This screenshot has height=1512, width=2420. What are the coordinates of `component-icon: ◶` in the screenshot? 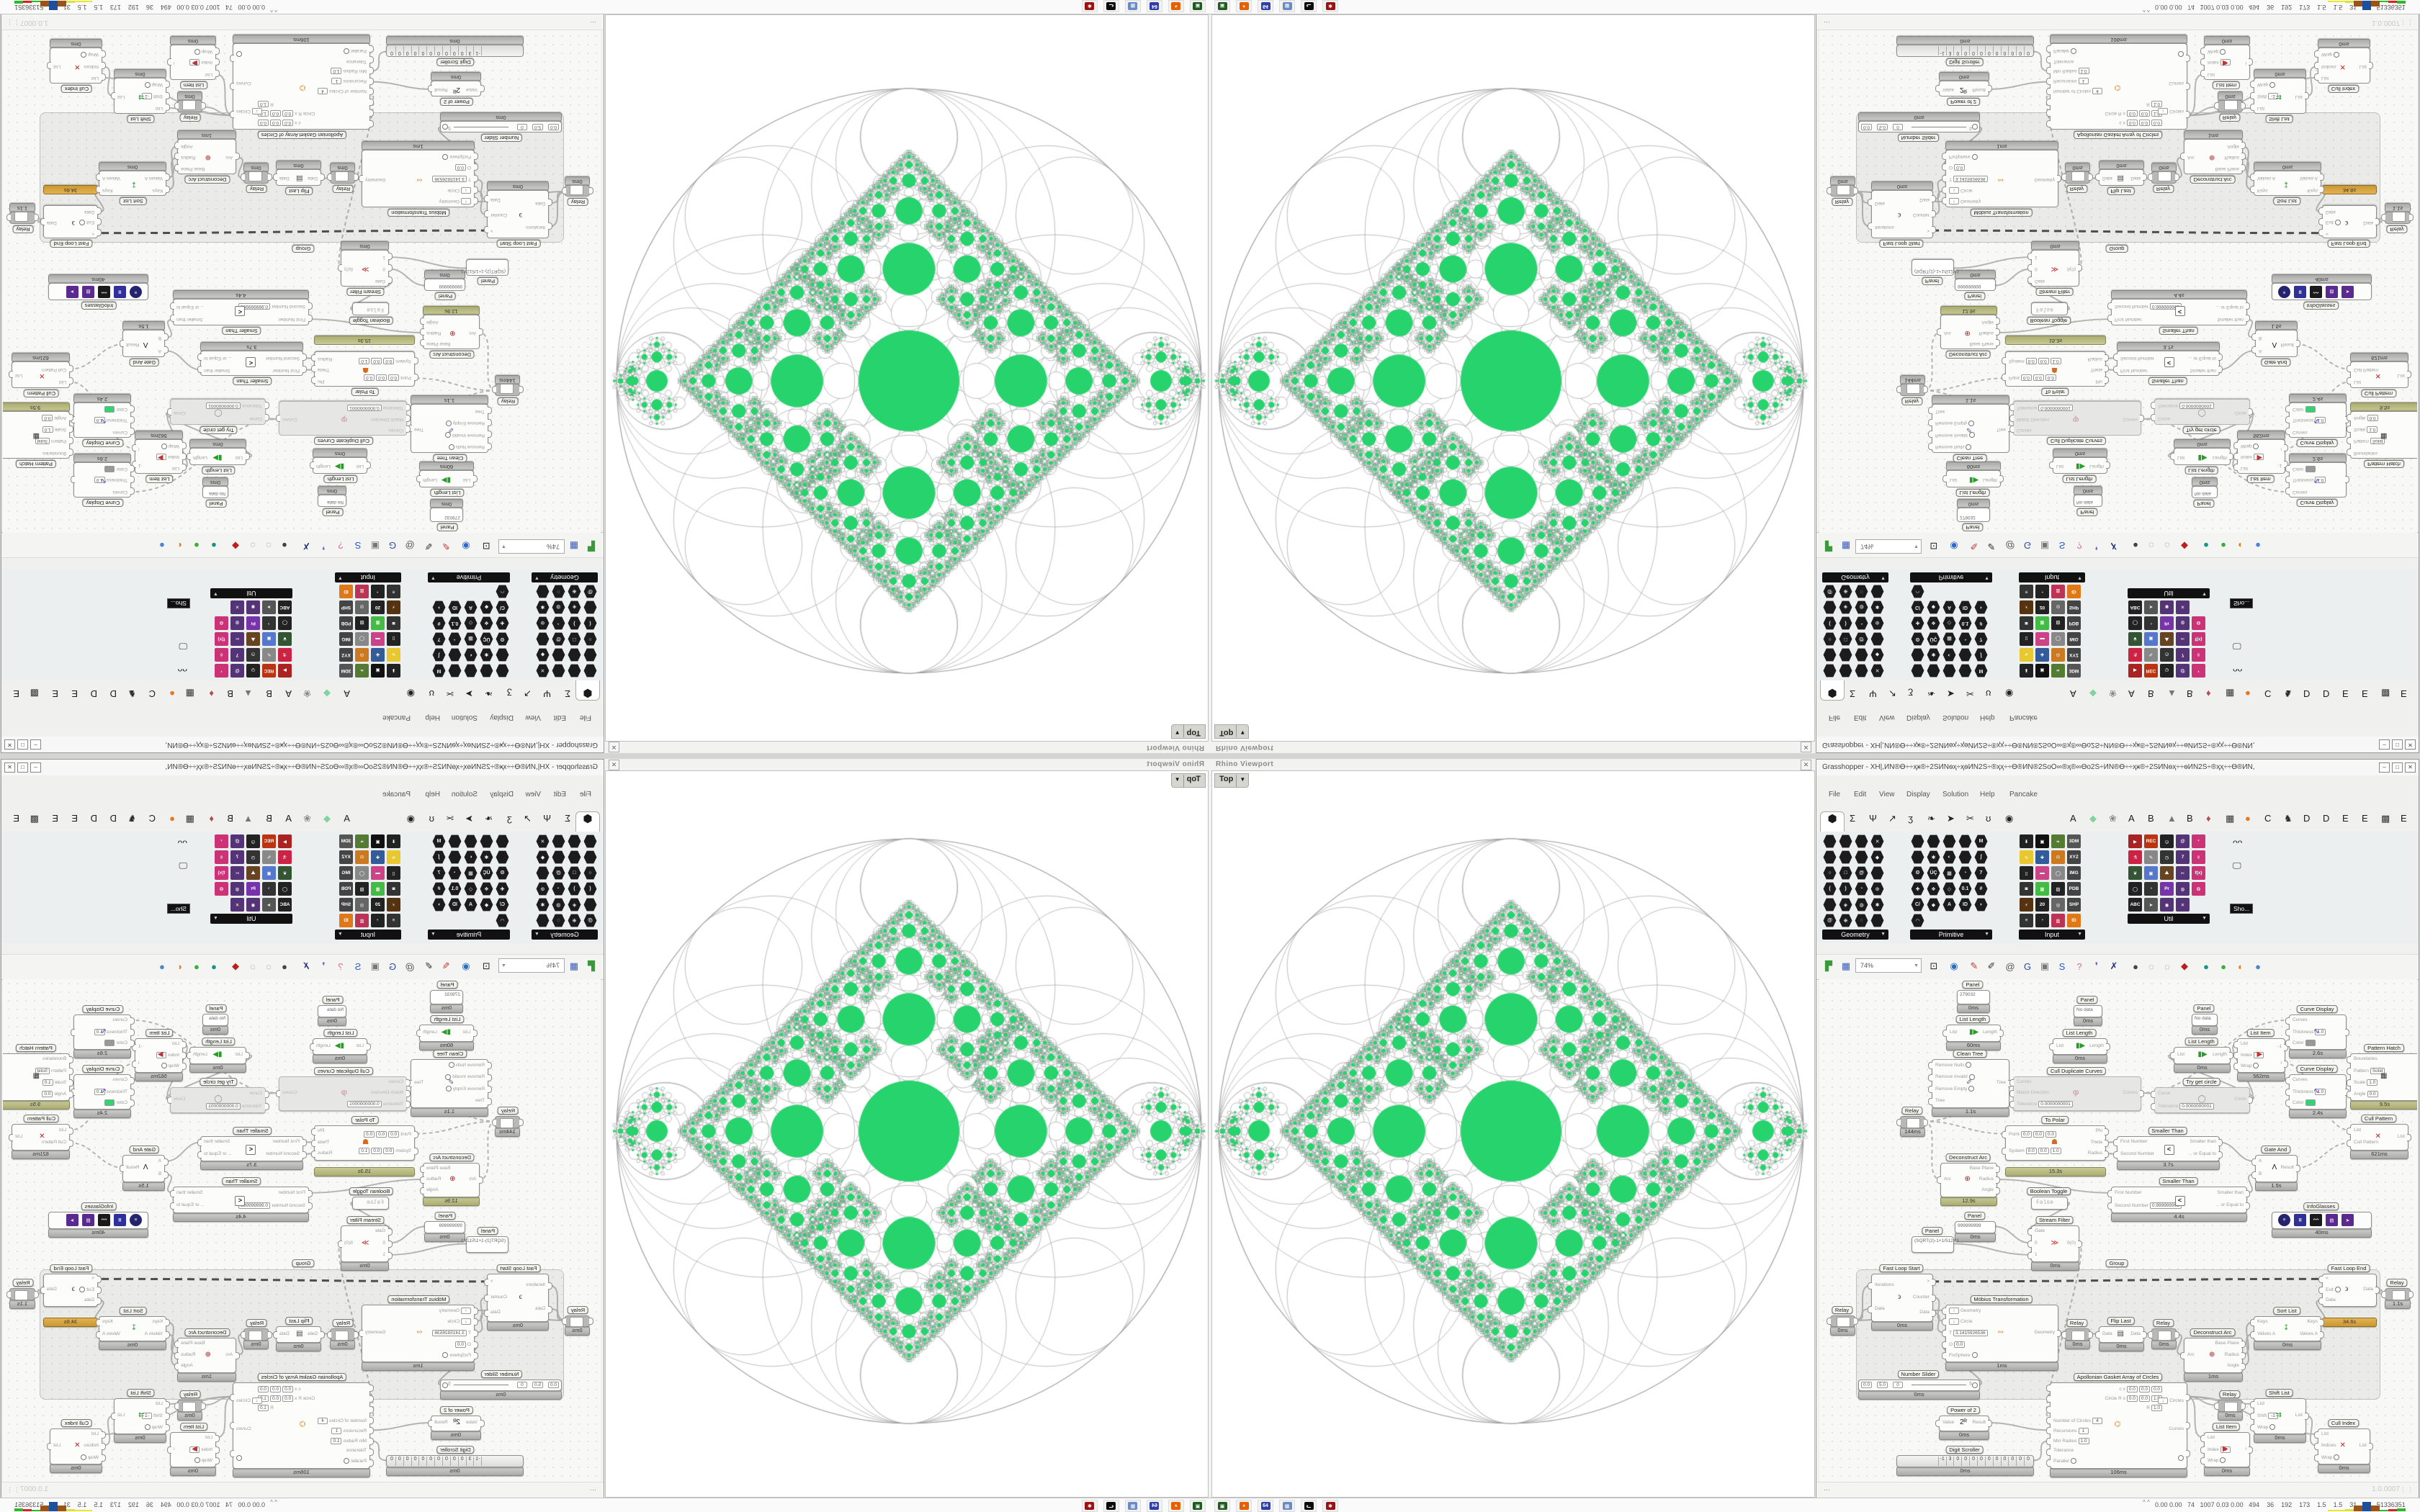 It's located at (2166, 670).